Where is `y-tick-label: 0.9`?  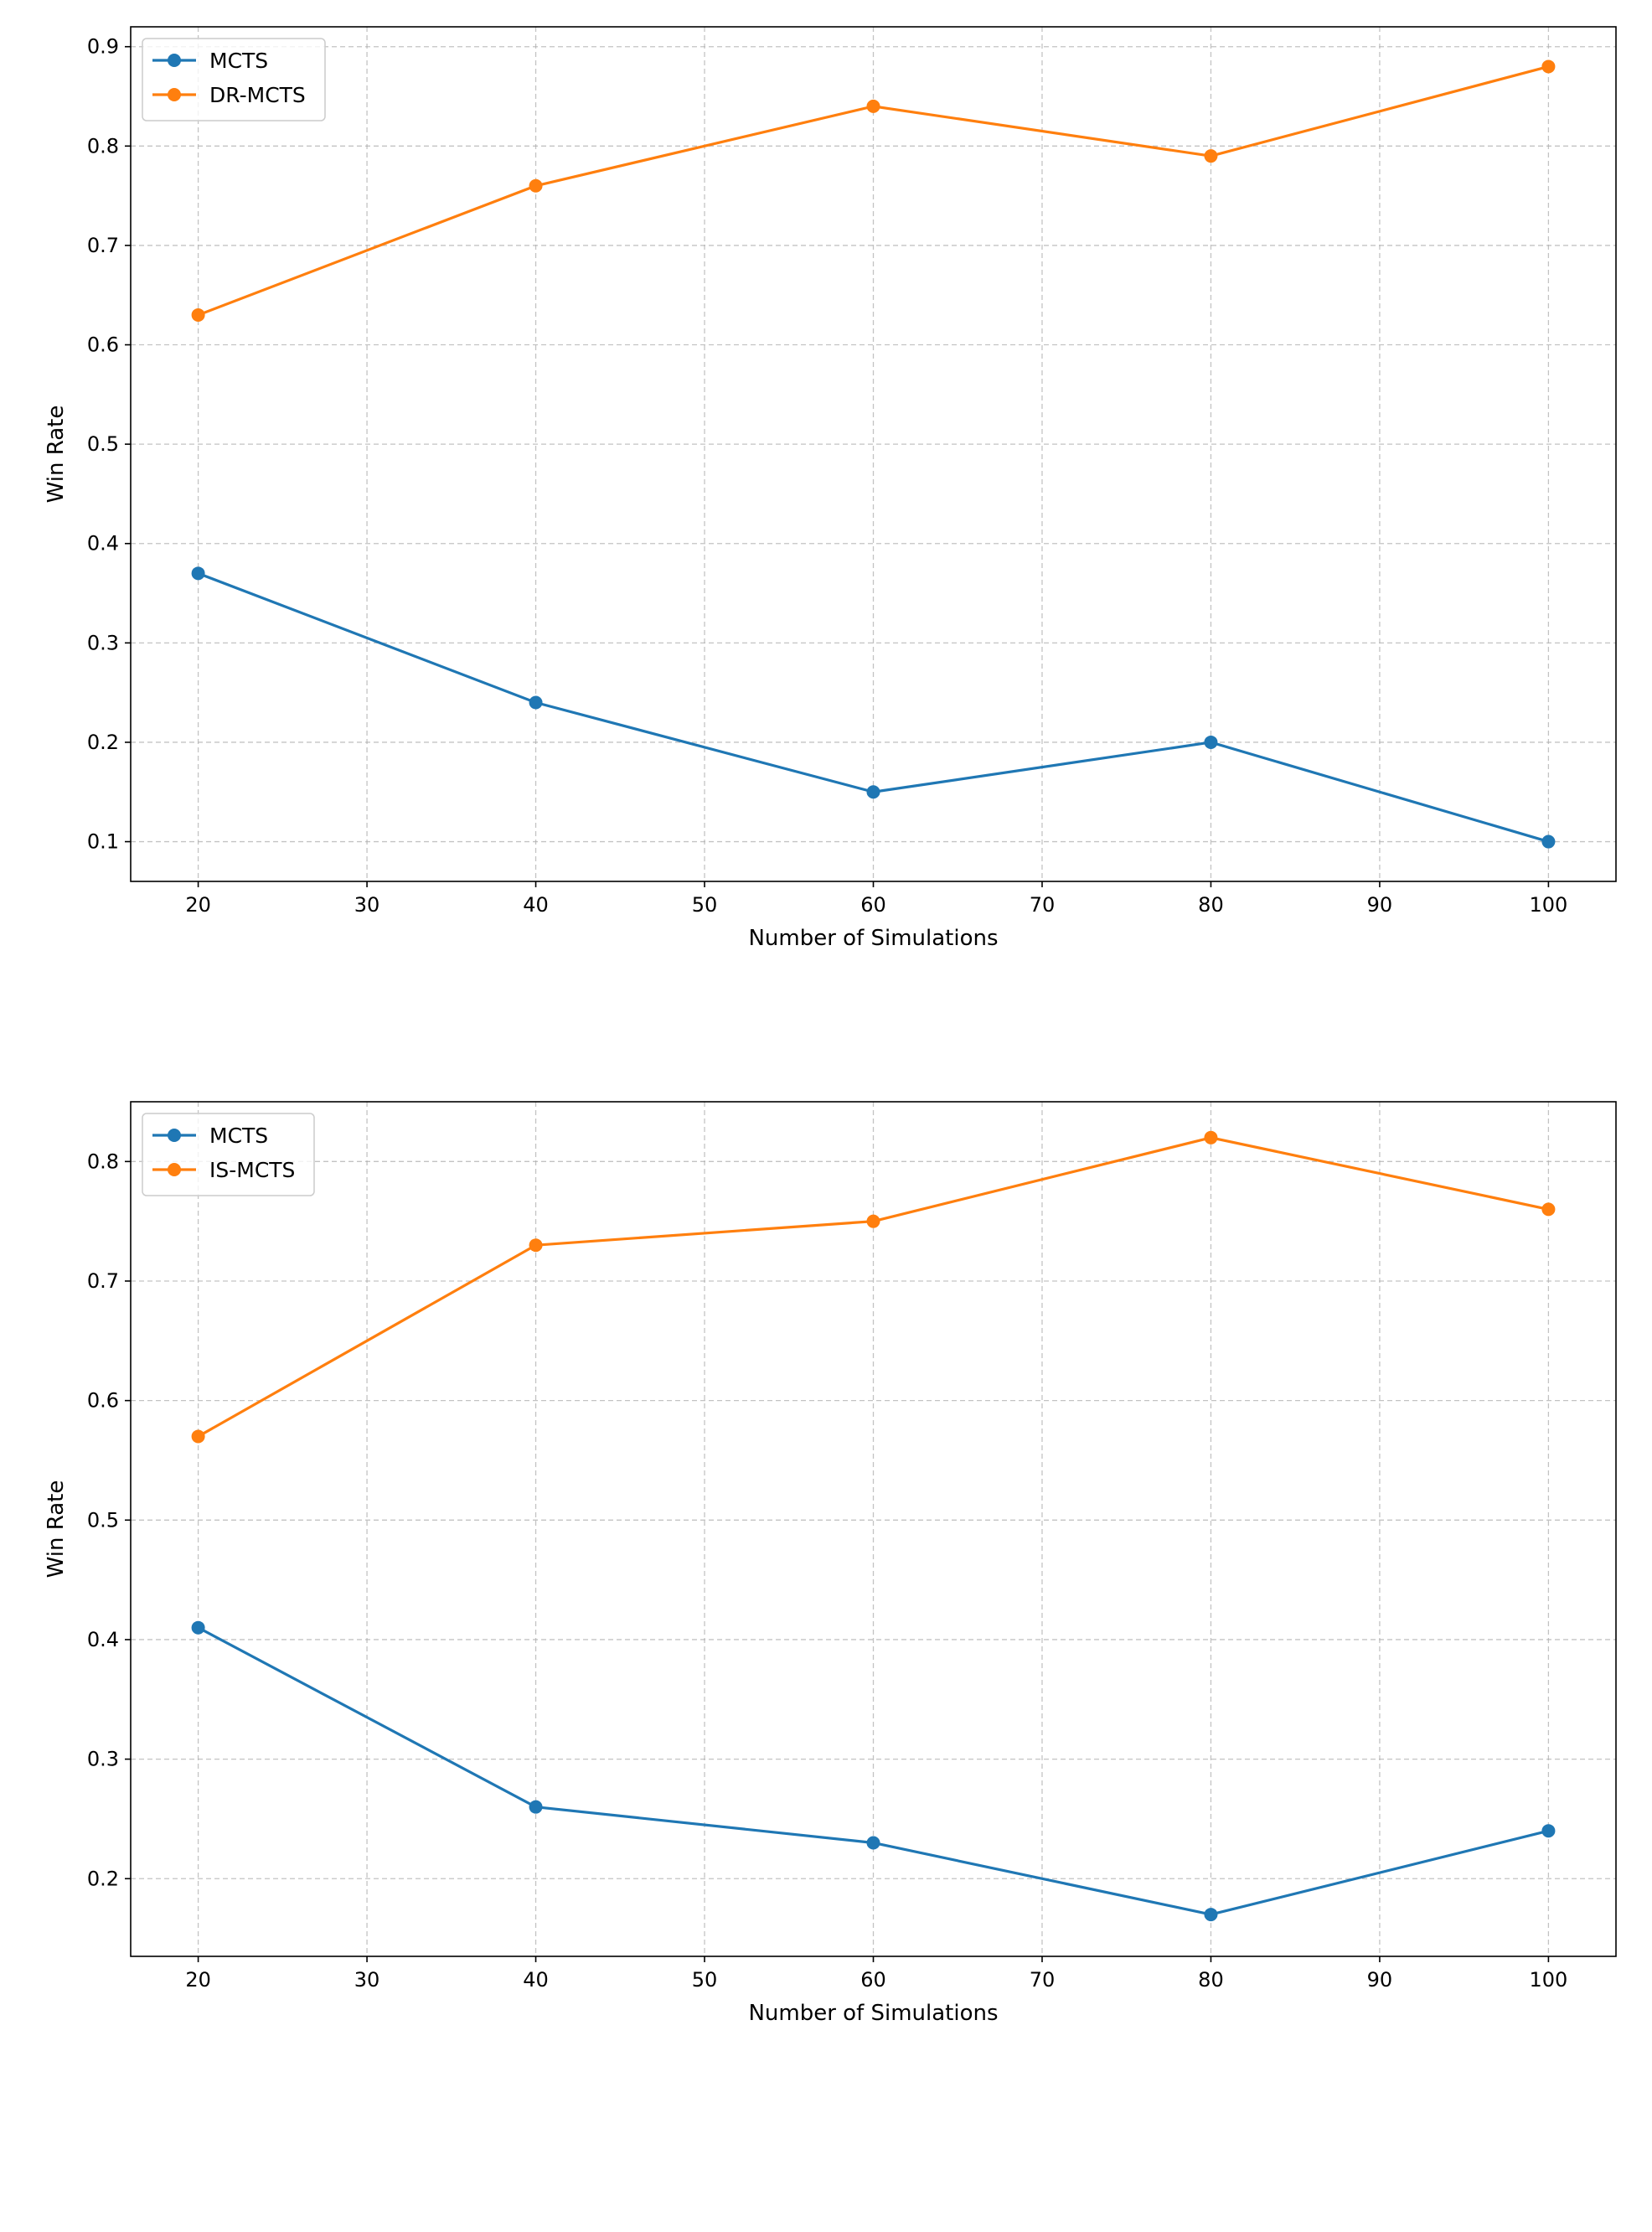 y-tick-label: 0.9 is located at coordinates (103, 47).